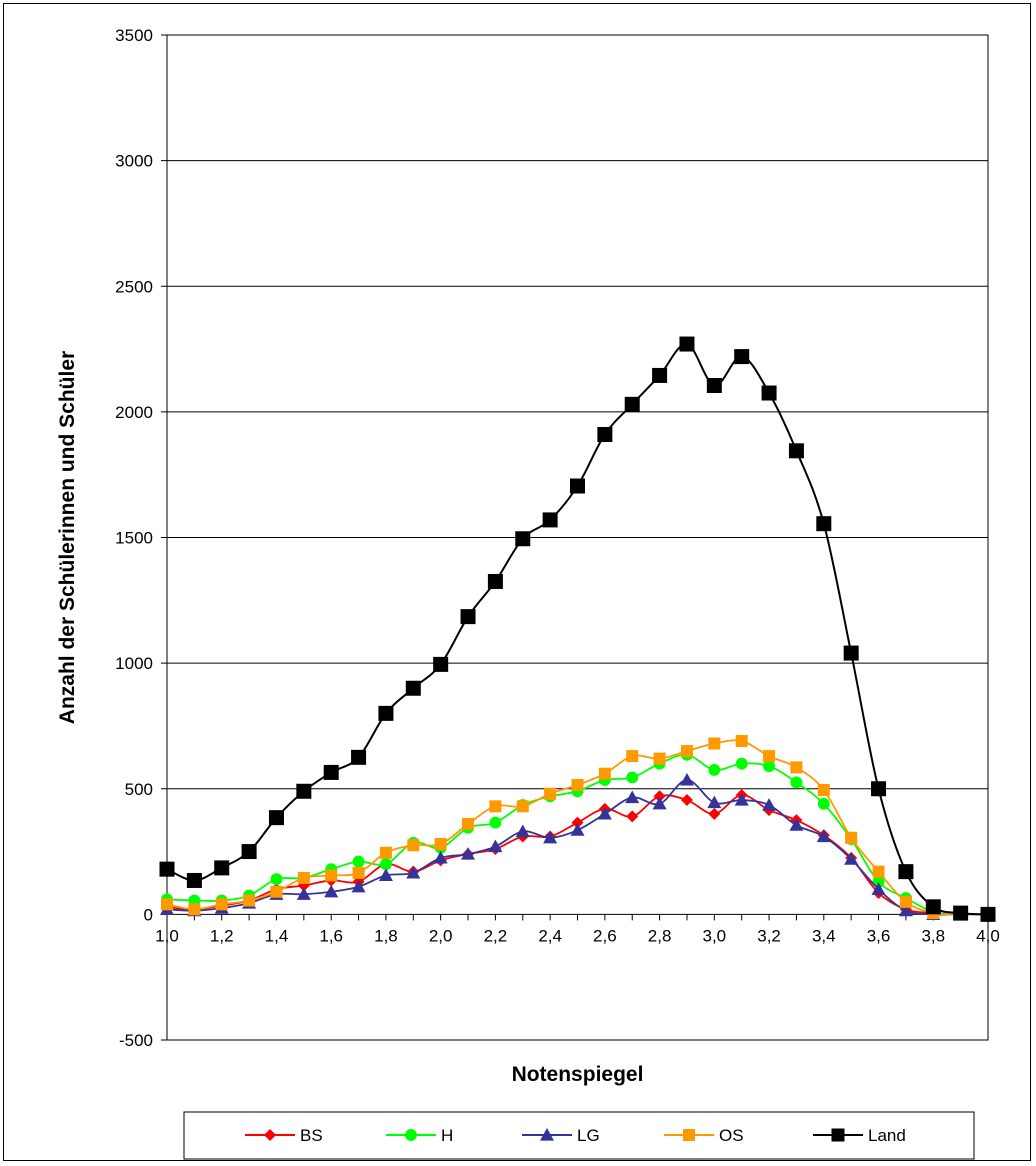 This screenshot has width=1036, height=1166. What do you see at coordinates (311, 1135) in the screenshot?
I see `legend-label-bs: BS` at bounding box center [311, 1135].